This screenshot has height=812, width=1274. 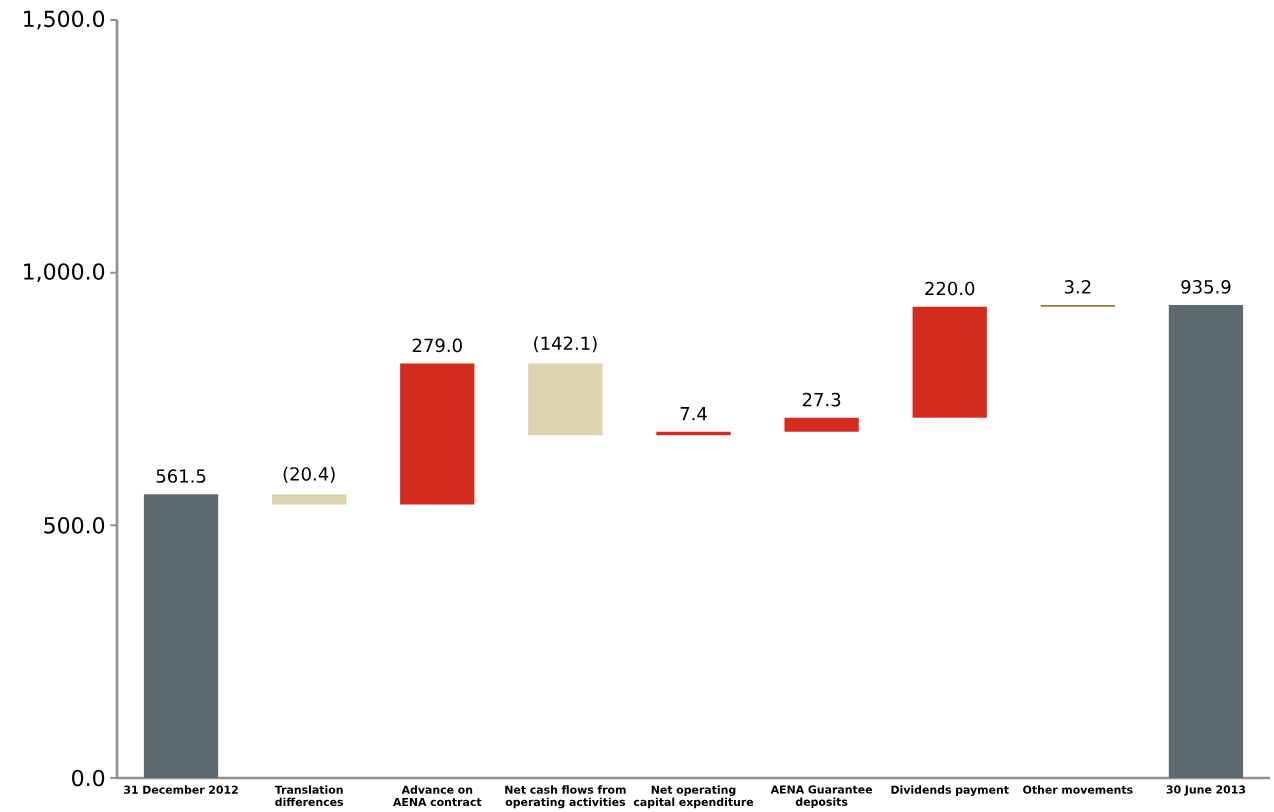 I want to click on data-label: 27.3, so click(x=821, y=399).